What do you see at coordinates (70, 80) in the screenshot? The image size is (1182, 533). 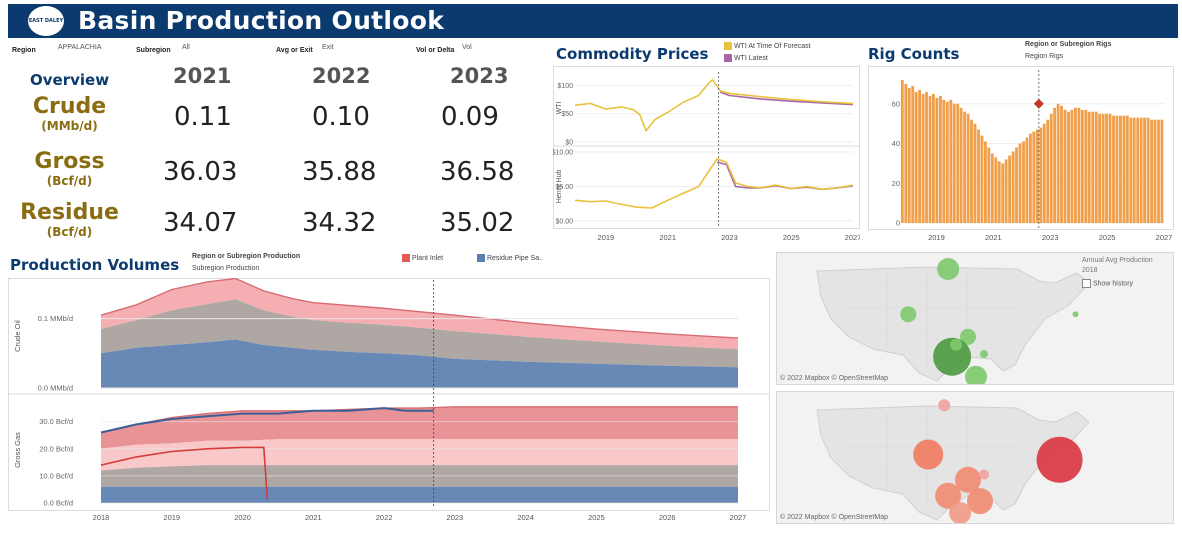 I see `overview-title: Overview` at bounding box center [70, 80].